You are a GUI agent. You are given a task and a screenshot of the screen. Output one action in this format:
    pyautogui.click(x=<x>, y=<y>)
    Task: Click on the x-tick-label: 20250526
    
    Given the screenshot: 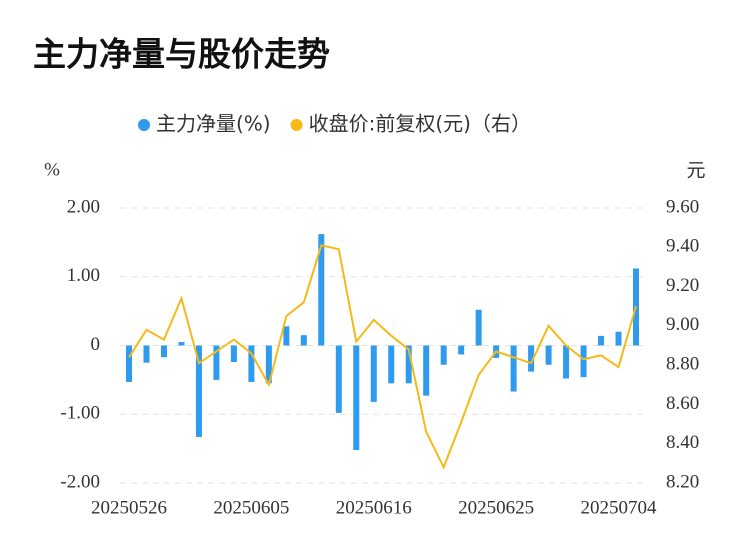 What is the action you would take?
    pyautogui.click(x=129, y=507)
    